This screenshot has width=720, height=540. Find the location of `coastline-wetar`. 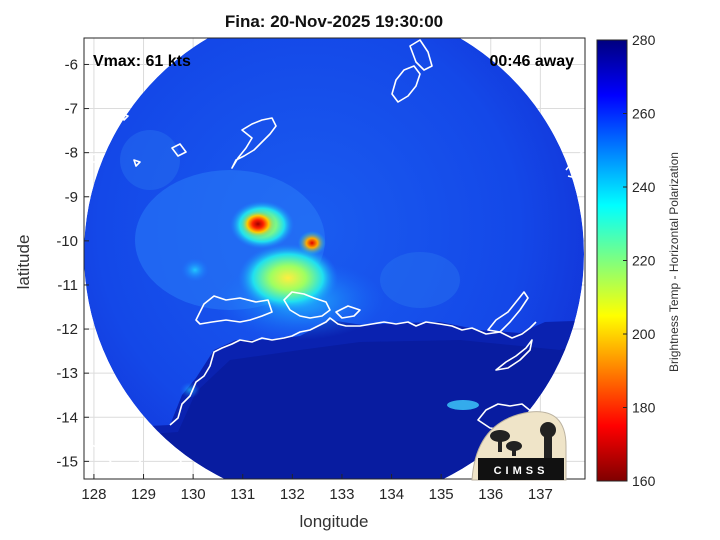

coastline-wetar is located at coordinates (406, 84).